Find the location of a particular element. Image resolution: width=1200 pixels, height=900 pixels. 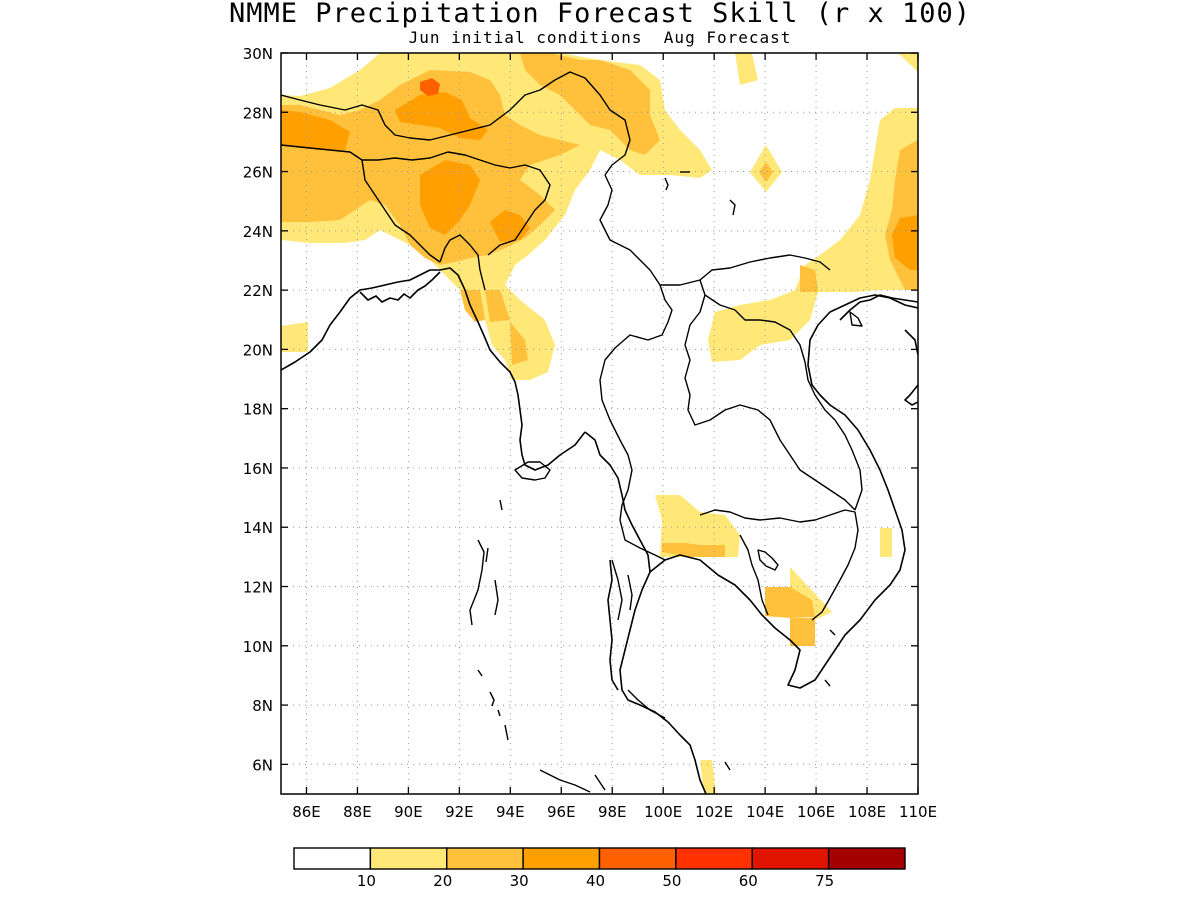

lon-tick-label: 100E is located at coordinates (663, 812).